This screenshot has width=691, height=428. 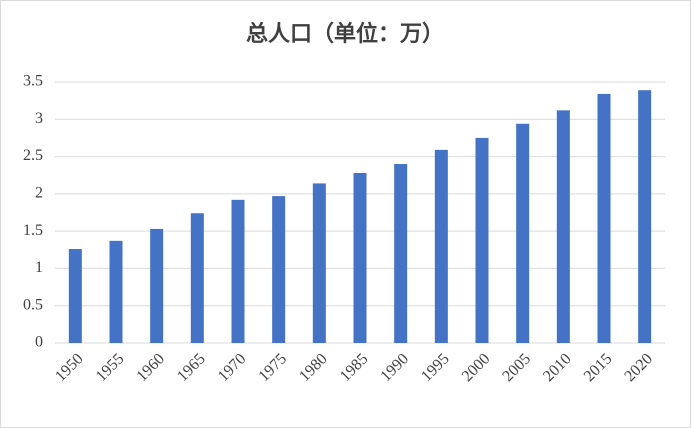 I want to click on y-tick-label: 1, so click(x=39, y=267).